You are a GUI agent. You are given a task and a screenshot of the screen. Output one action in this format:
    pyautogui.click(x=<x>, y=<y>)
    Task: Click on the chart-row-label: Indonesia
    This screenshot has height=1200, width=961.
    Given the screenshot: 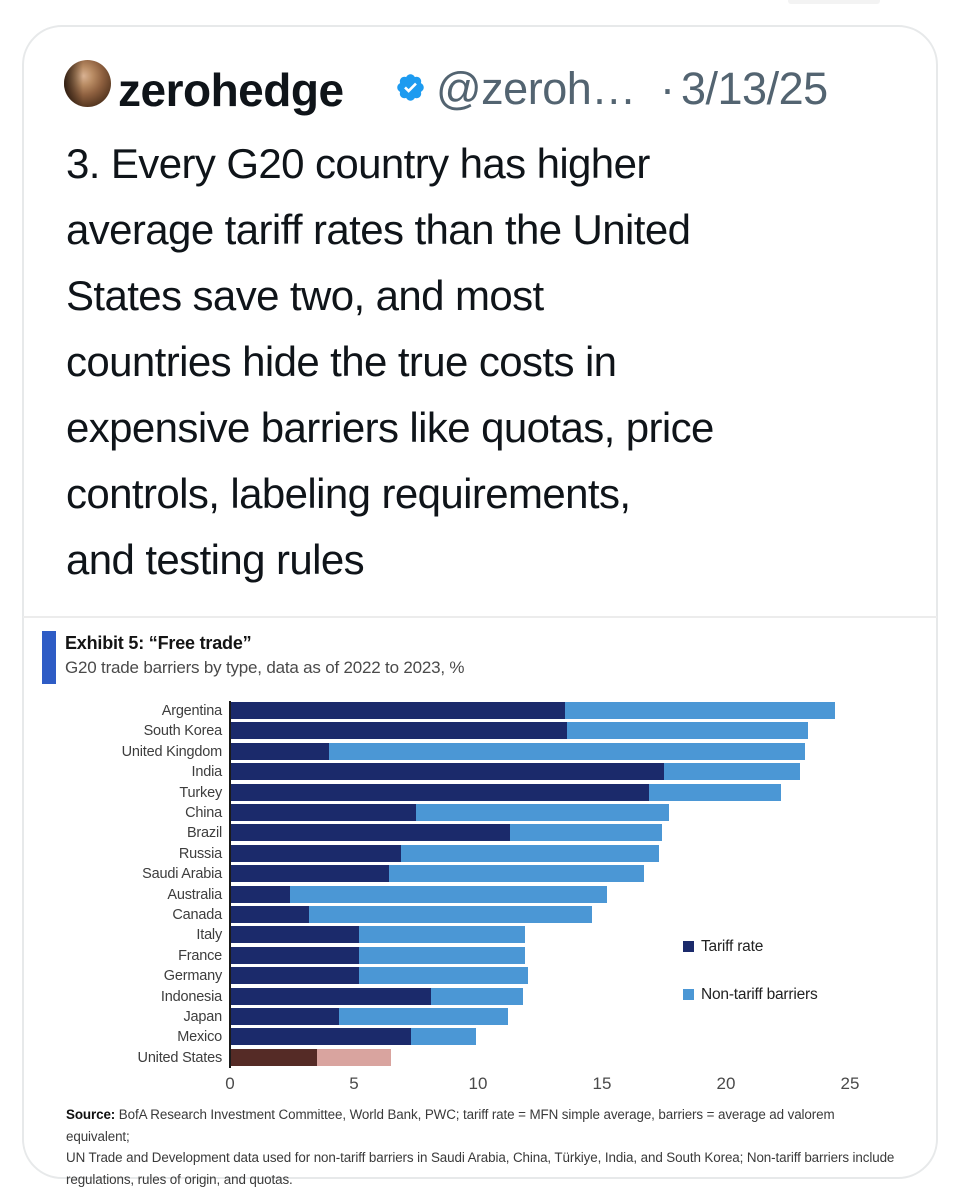 What is the action you would take?
    pyautogui.click(x=191, y=997)
    